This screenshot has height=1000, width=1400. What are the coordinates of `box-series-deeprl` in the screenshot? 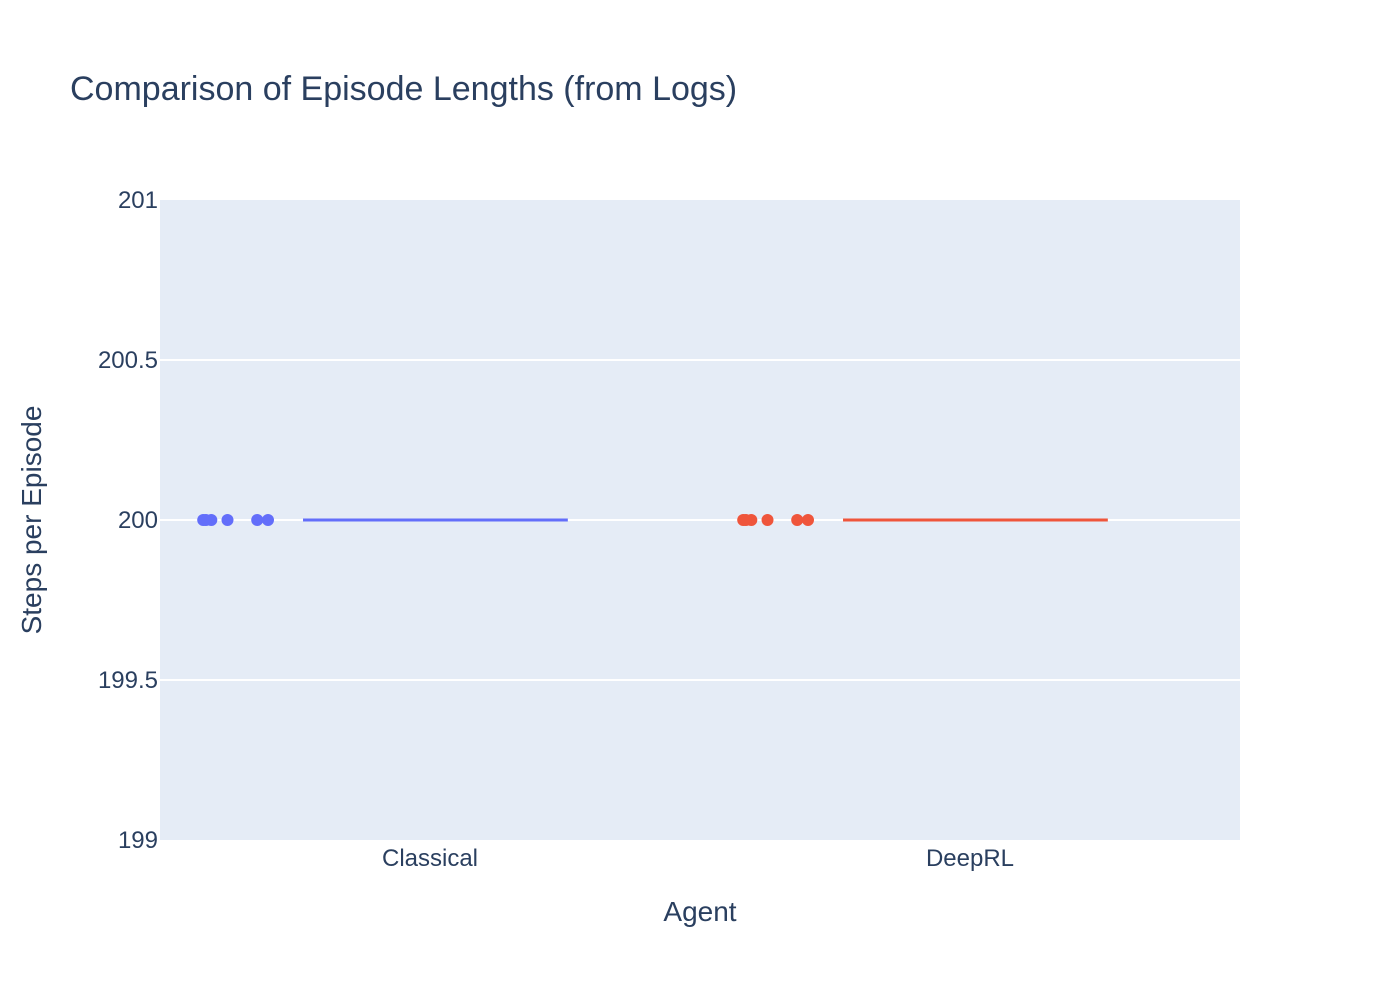 It's located at (922, 520).